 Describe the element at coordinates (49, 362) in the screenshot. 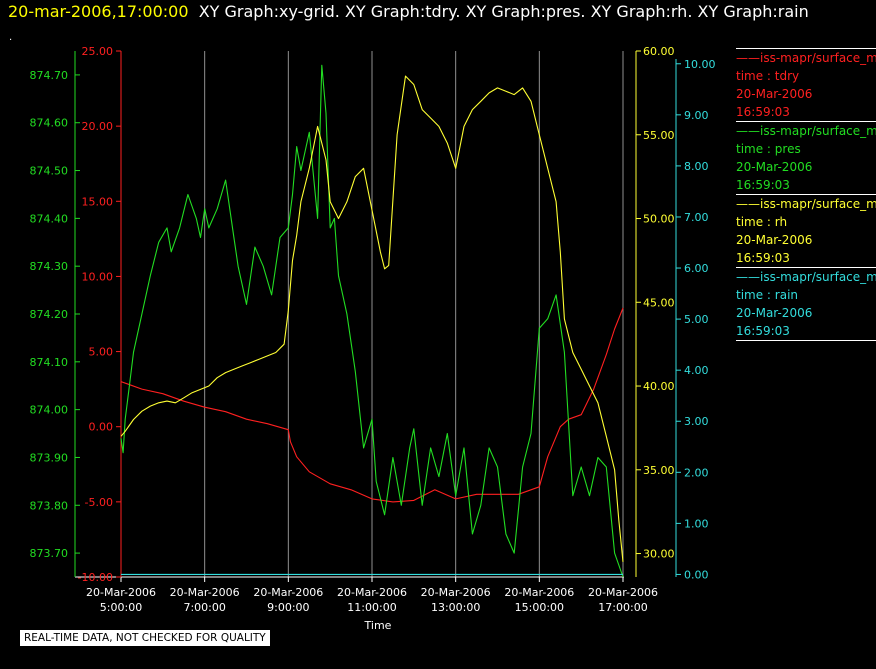

I see `pres-axis-tick-label: 874.10` at that location.